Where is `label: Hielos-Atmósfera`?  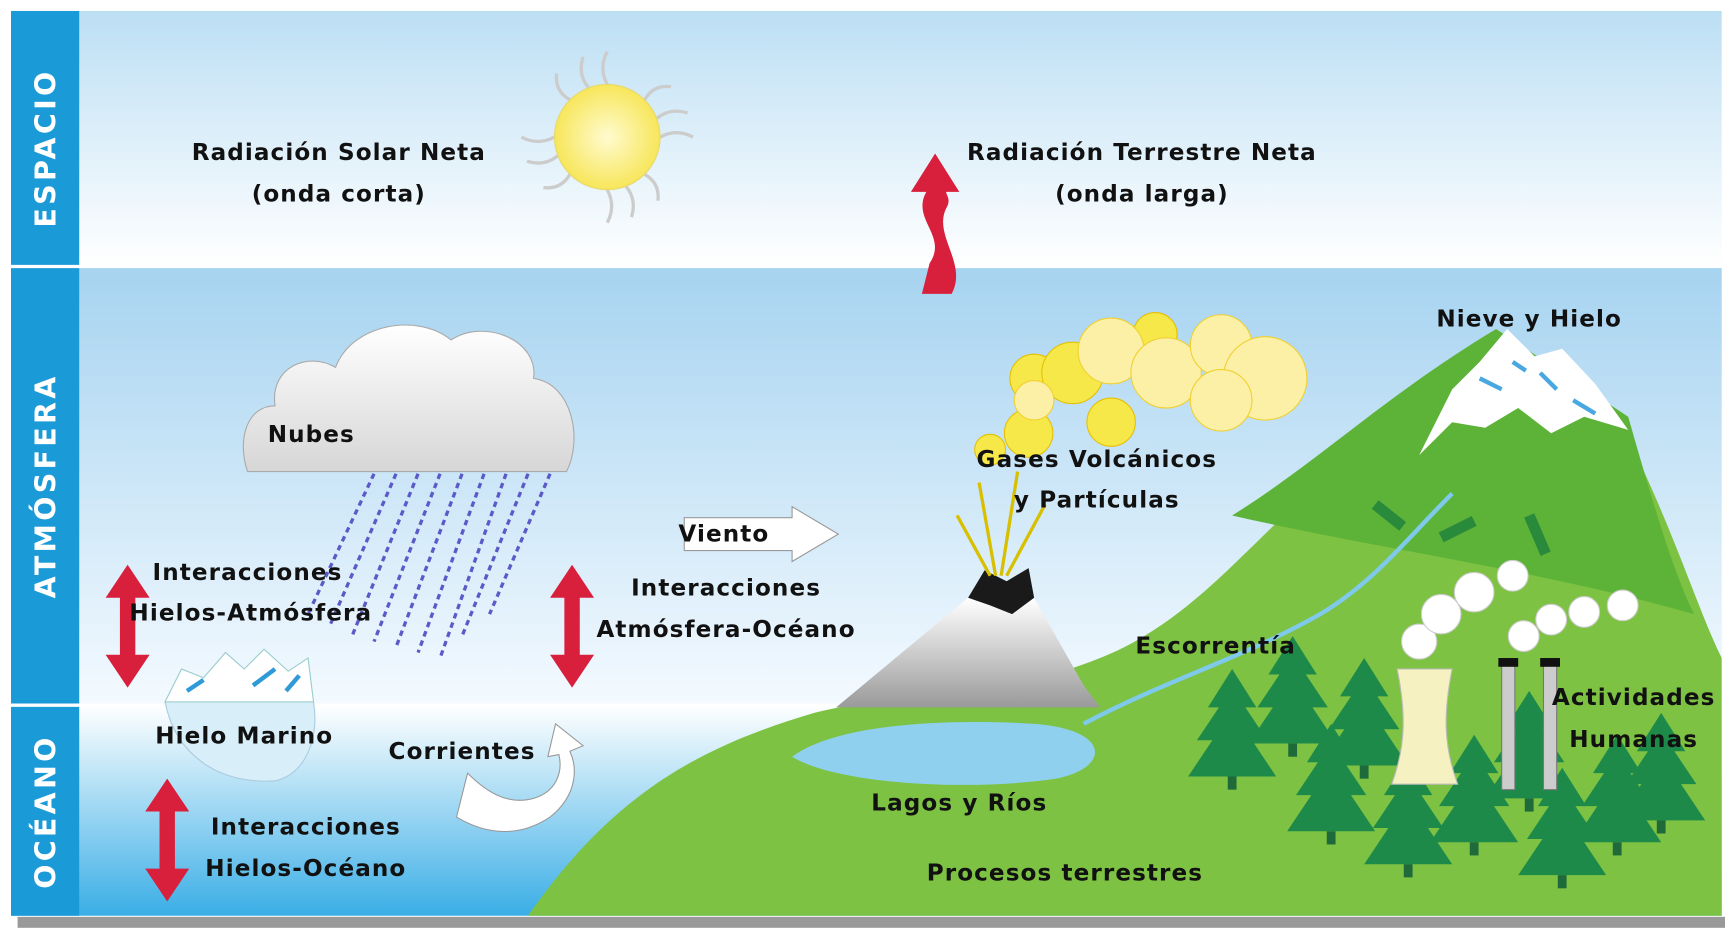 label: Hielos-Atmósfera is located at coordinates (250, 614).